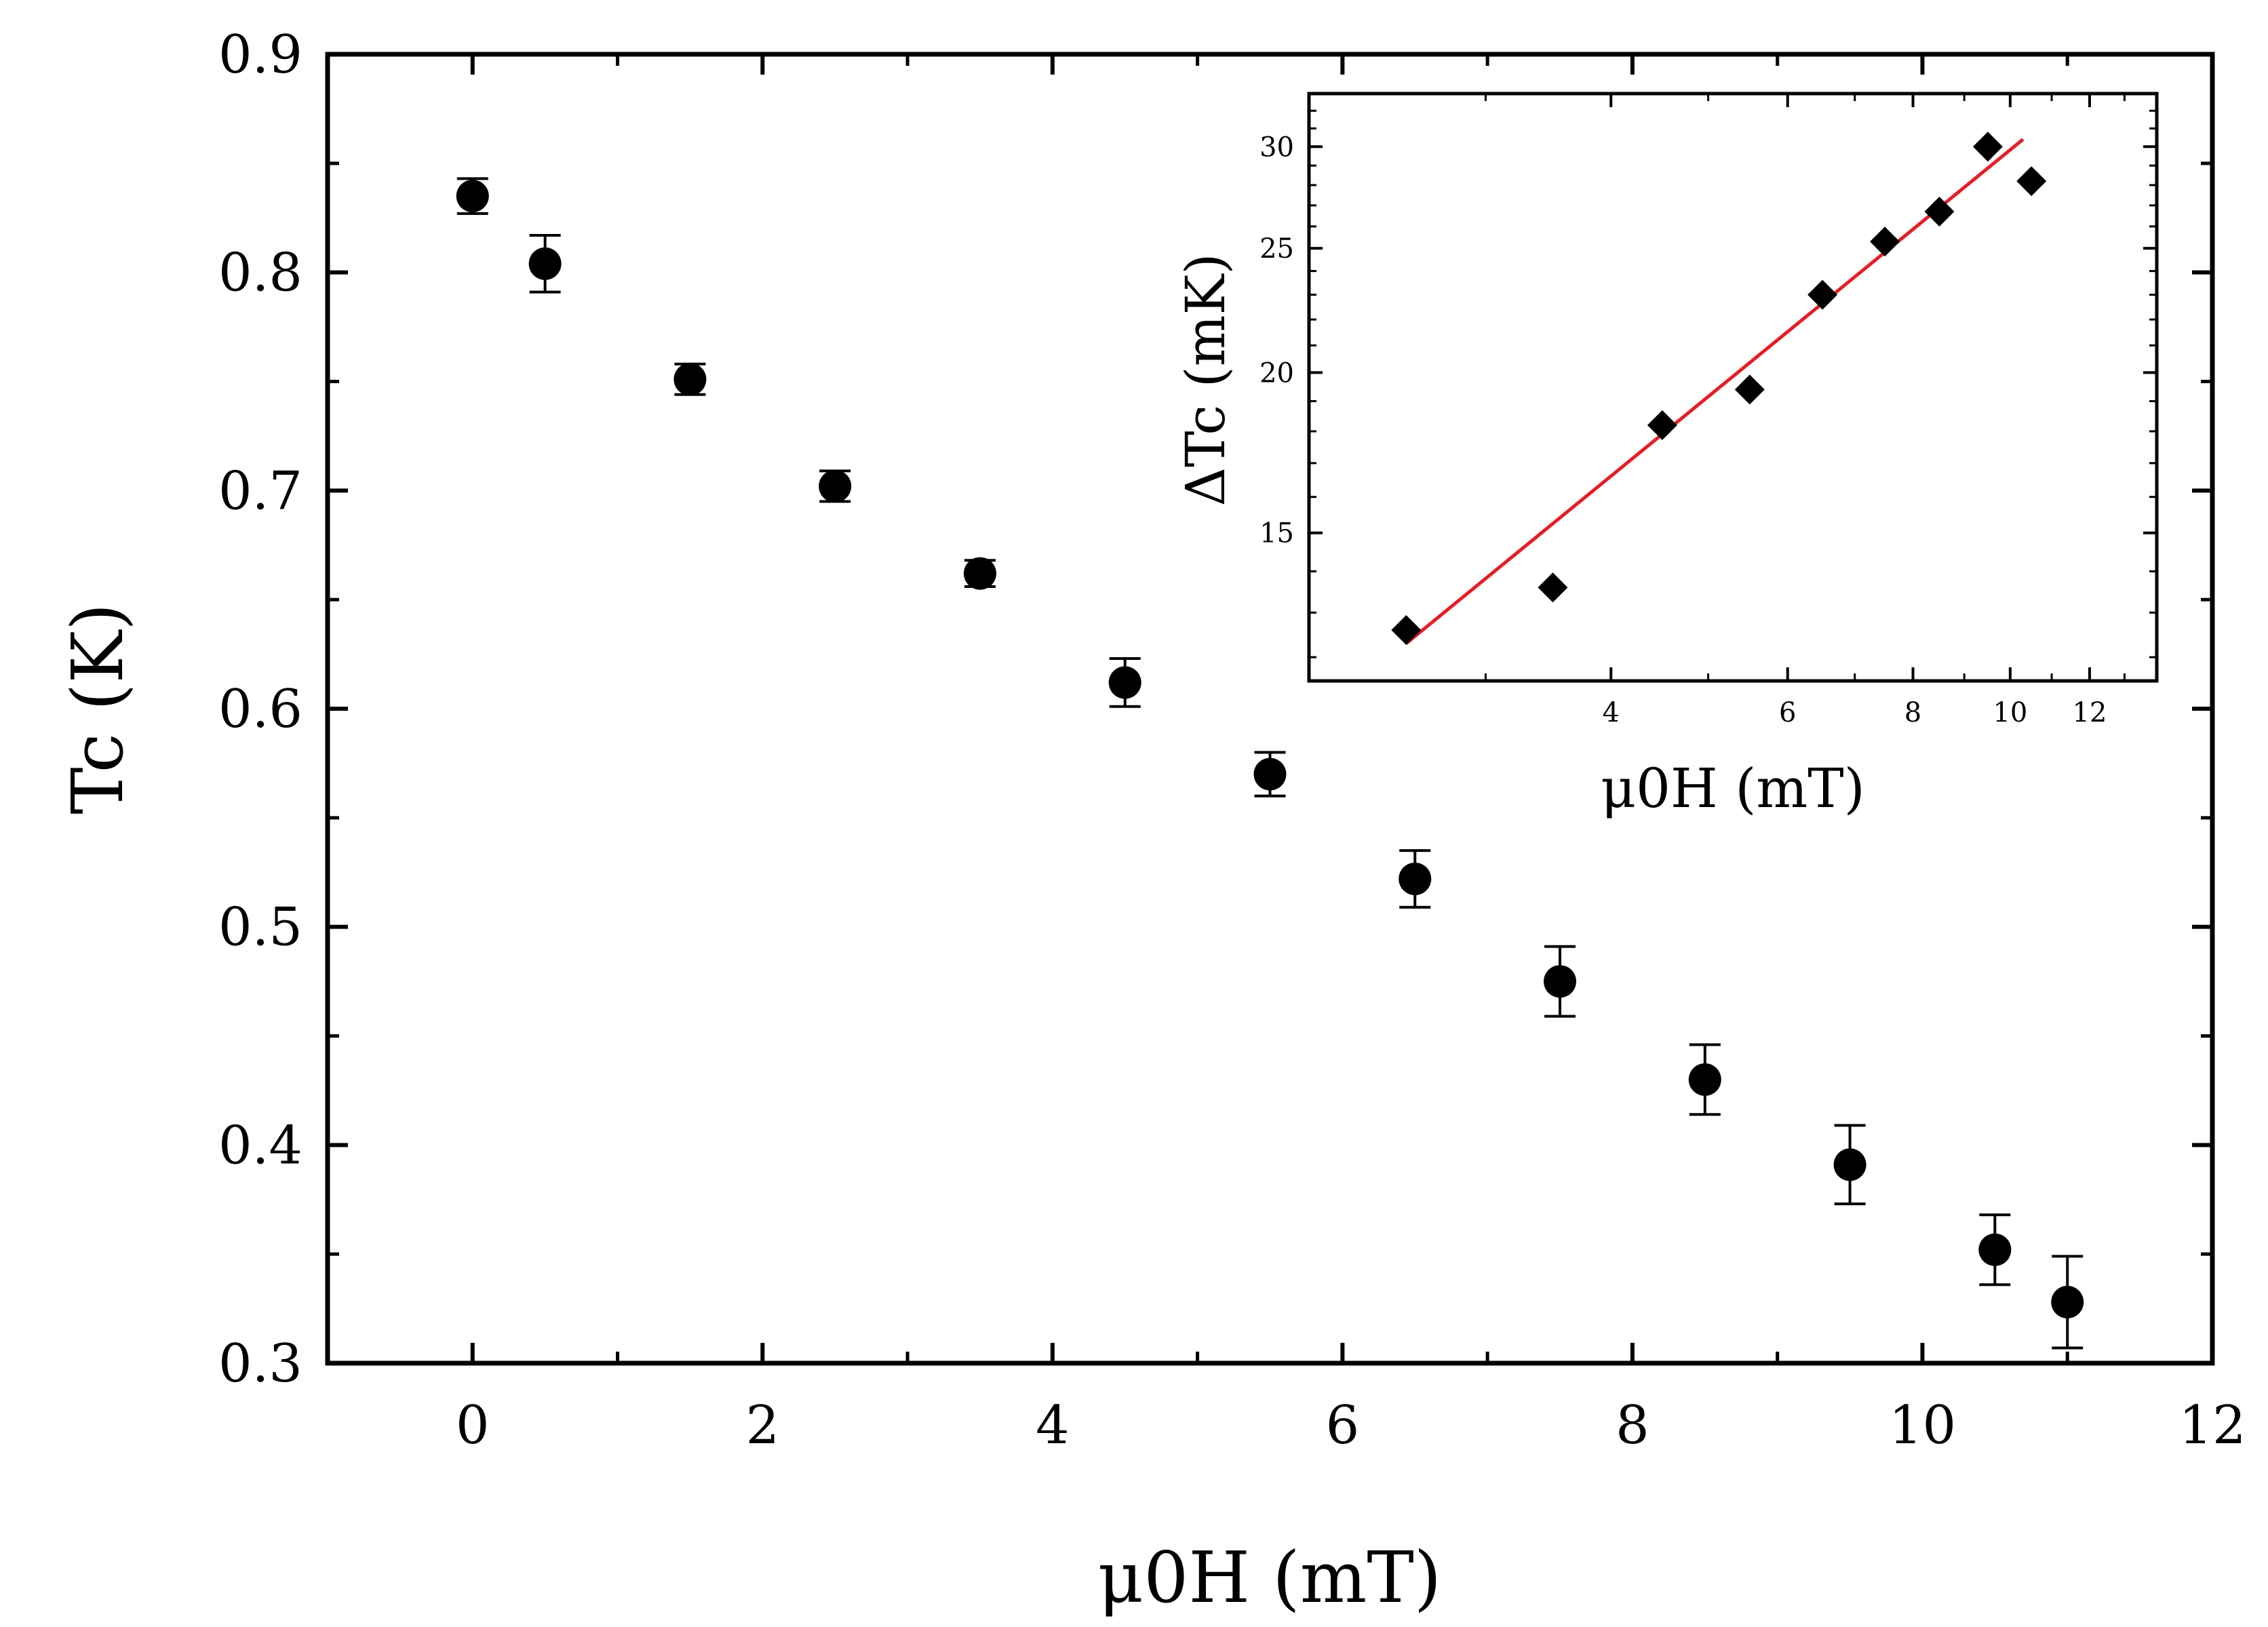  I want to click on main-x-tick-label: 2, so click(762, 1426).